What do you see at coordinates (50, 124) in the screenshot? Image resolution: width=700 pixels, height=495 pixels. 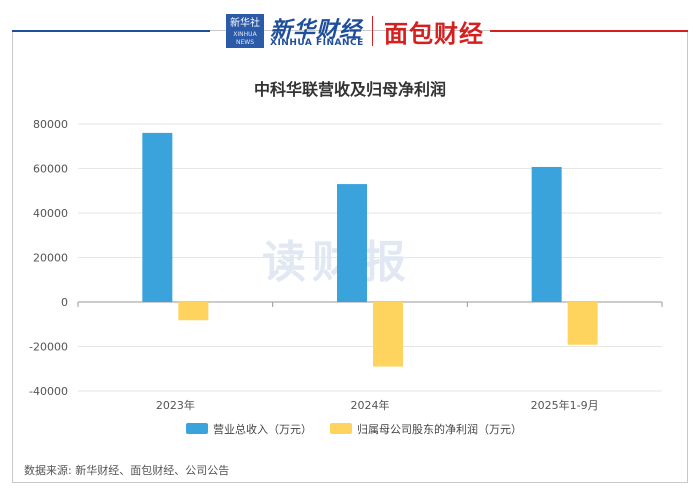 I see `y-tick-label: 80000` at bounding box center [50, 124].